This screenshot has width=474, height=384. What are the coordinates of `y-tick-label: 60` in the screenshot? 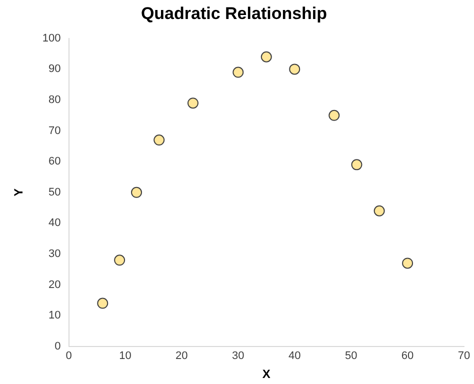 It's located at (54, 162).